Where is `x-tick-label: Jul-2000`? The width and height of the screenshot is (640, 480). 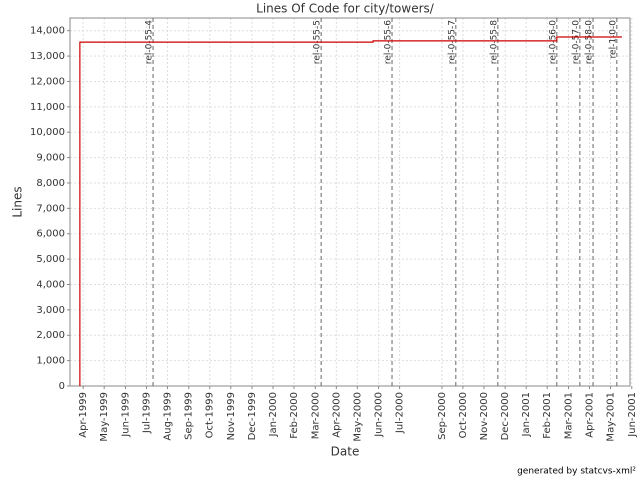 x-tick-label: Jul-2000 is located at coordinates (400, 413).